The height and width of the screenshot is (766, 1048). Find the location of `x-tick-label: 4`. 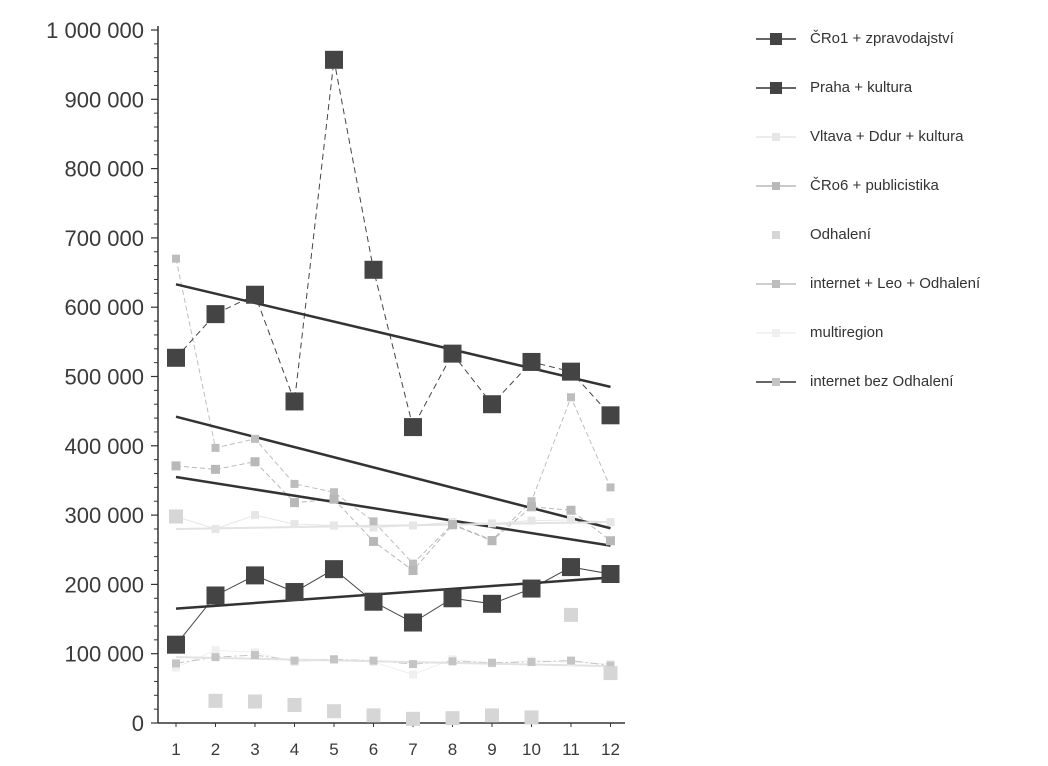

x-tick-label: 4 is located at coordinates (294, 749).